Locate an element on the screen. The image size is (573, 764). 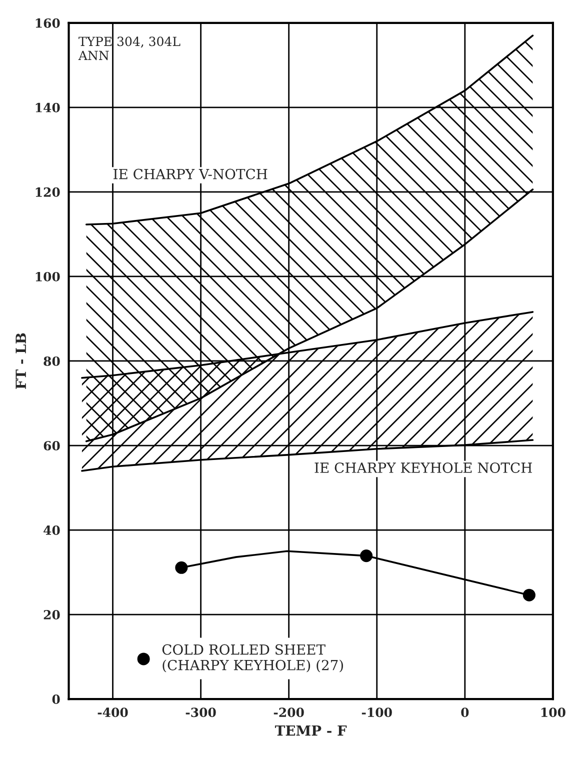
y-tick-label: 20 is located at coordinates (52, 615).